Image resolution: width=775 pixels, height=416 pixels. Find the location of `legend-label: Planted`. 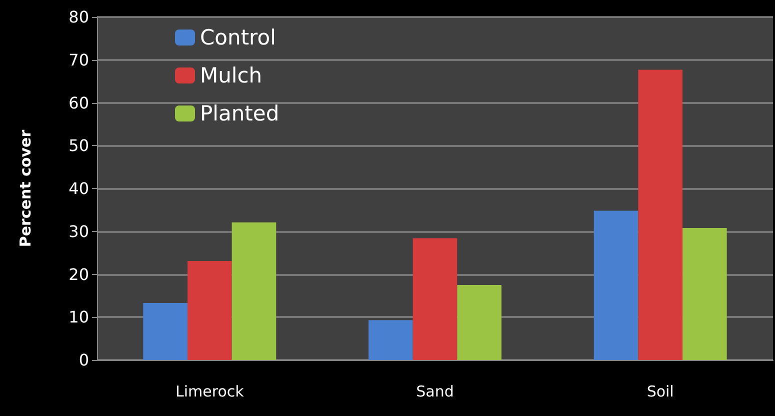

legend-label: Planted is located at coordinates (240, 114).